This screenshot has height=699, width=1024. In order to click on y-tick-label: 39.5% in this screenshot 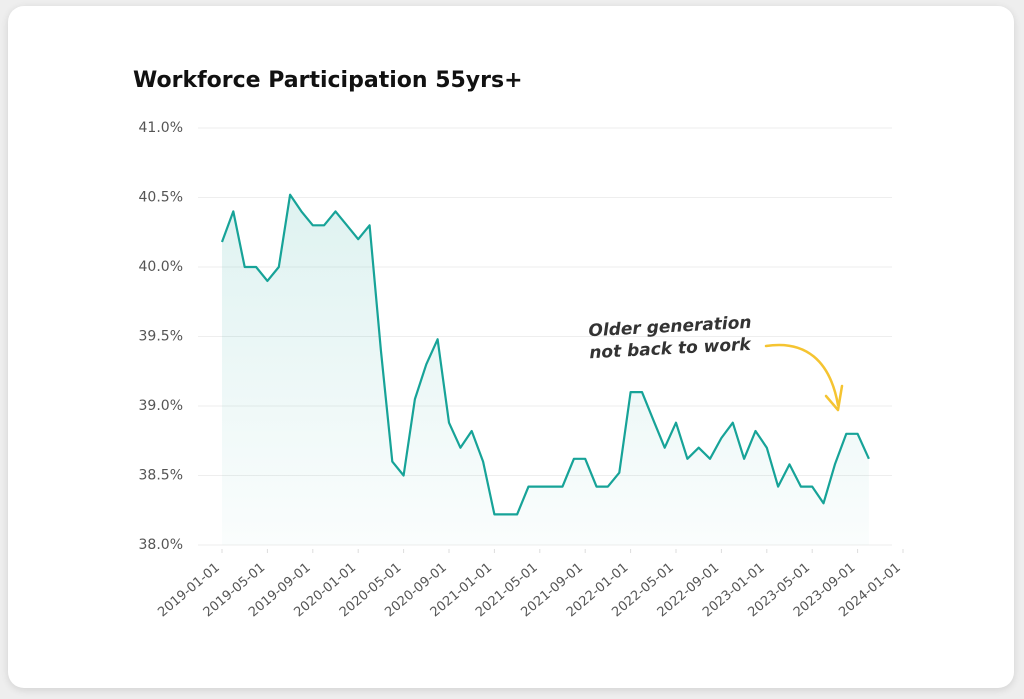, I will do `click(161, 337)`.